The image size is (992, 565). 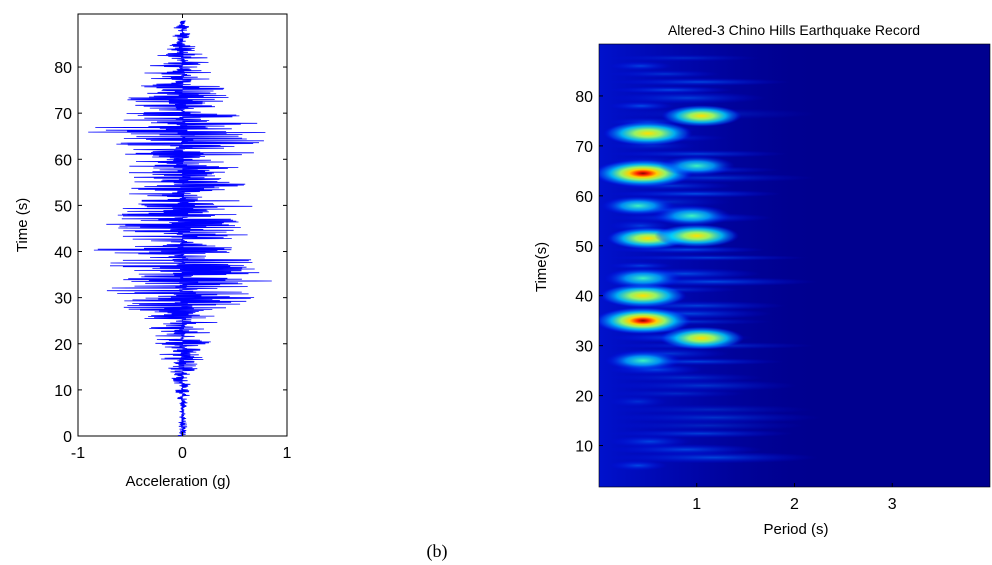 What do you see at coordinates (892, 504) in the screenshot?
I see `spectrogram-x-tick-label: 3` at bounding box center [892, 504].